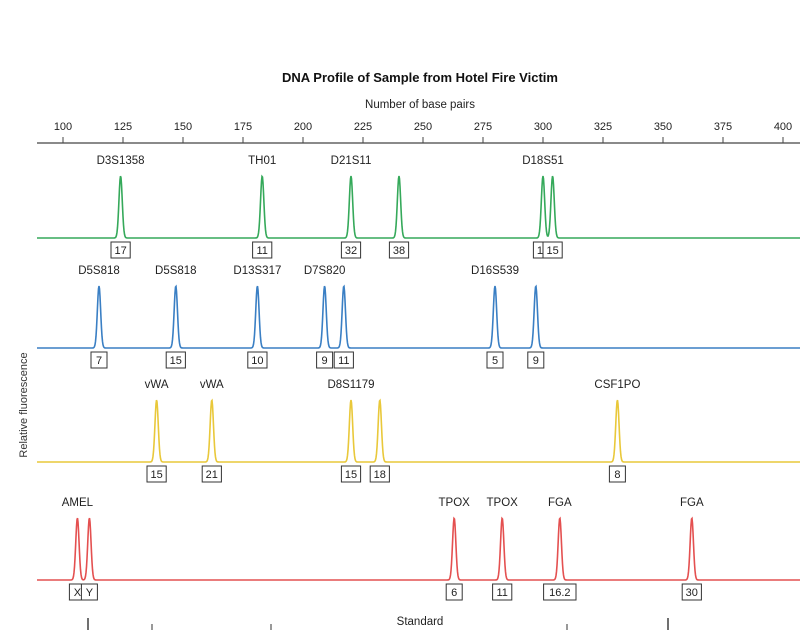  I want to click on allele-label: 30, so click(692, 593).